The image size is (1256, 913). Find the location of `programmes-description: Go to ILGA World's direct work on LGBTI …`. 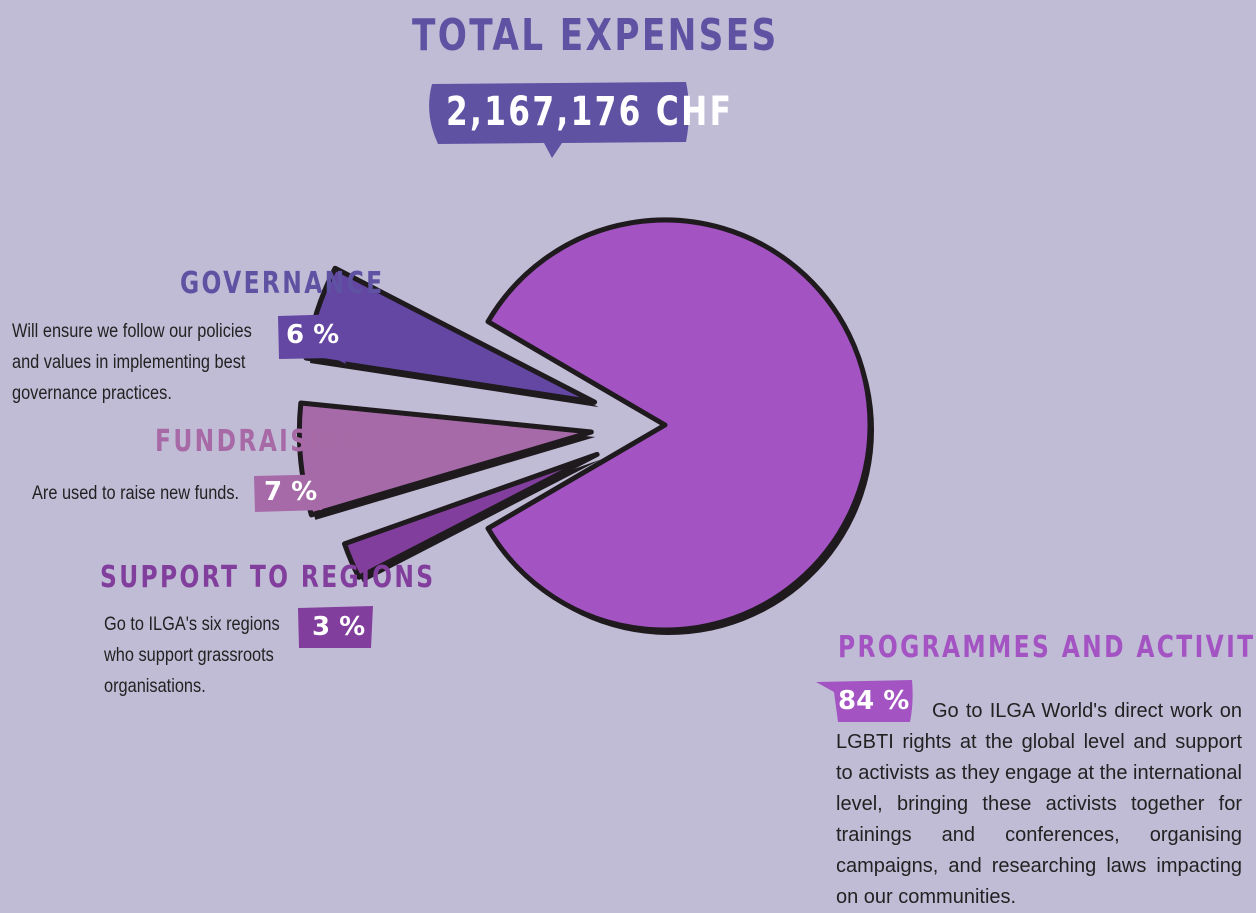

programmes-description: Go to ILGA World's direct work on LGBTI … is located at coordinates (1039, 804).